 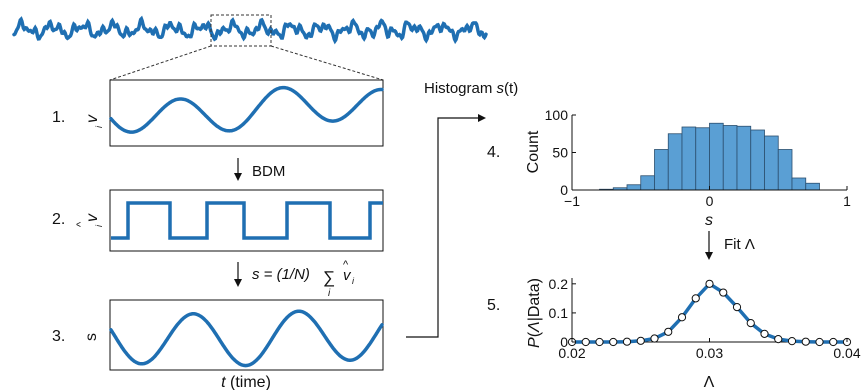 What do you see at coordinates (58, 336) in the screenshot?
I see `step3-number: 3.` at bounding box center [58, 336].